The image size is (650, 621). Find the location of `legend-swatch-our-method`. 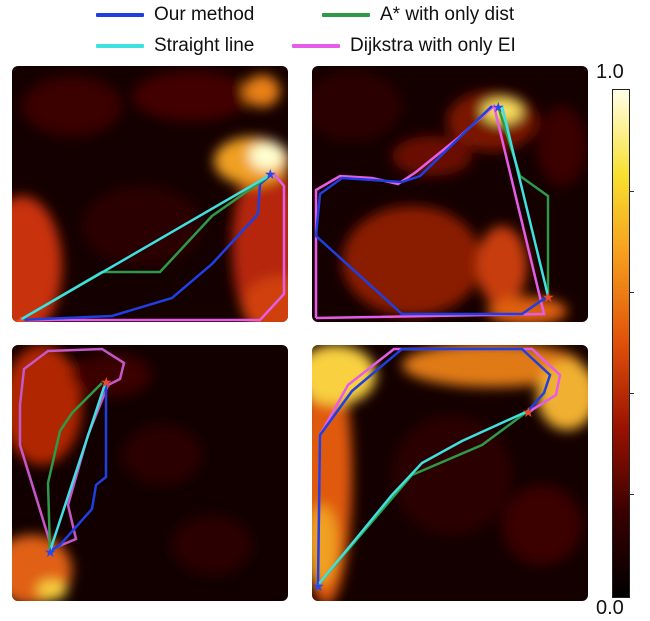

legend-swatch-our-method is located at coordinates (120, 15).